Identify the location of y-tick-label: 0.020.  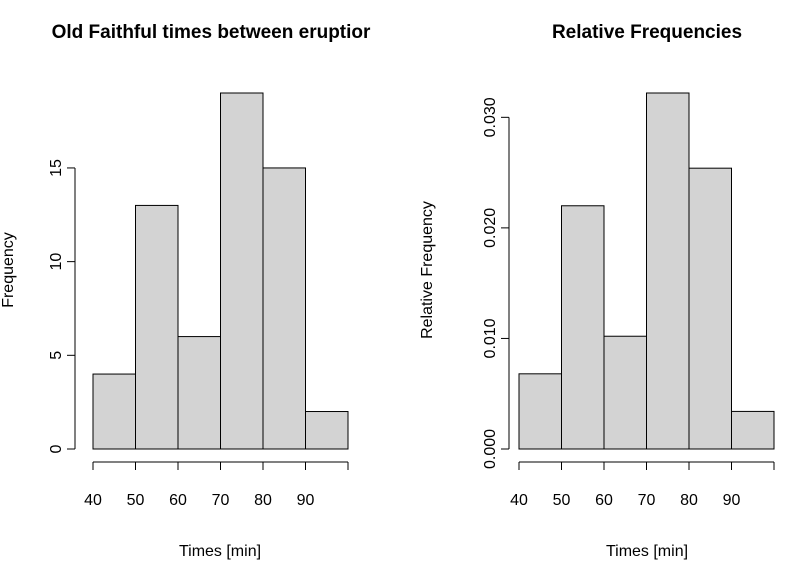
(490, 228).